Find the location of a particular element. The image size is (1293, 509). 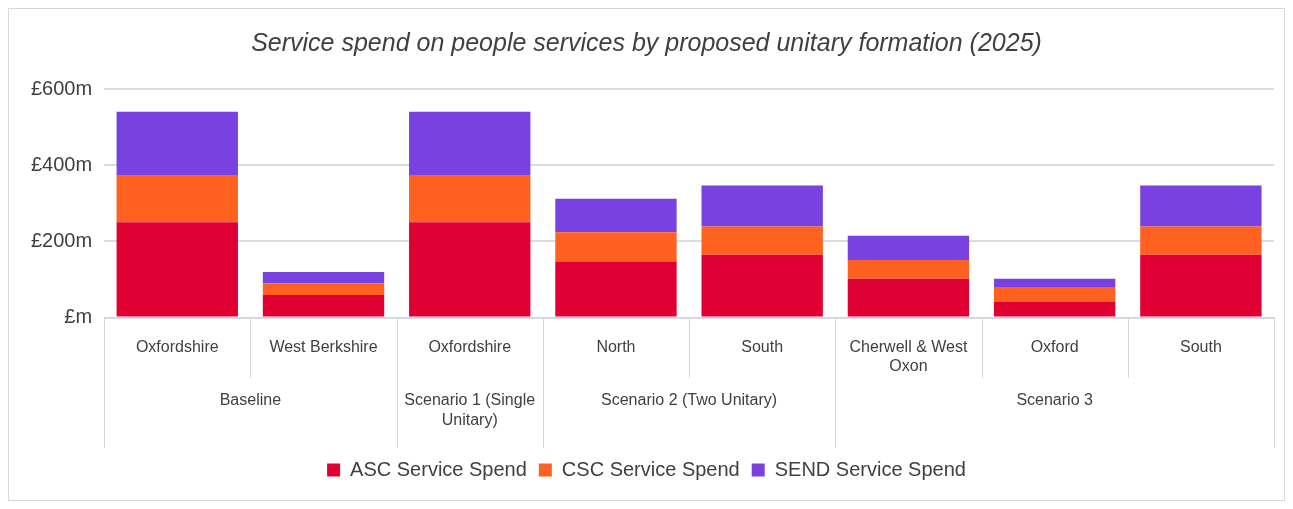

x-tick-label: Oxford is located at coordinates (1054, 346).